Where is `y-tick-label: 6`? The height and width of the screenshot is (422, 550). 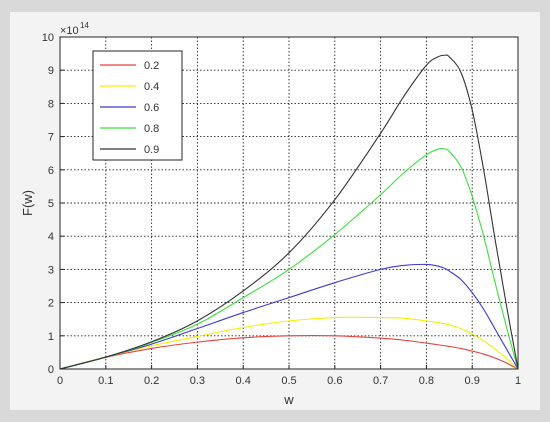
y-tick-label: 6 is located at coordinates (51, 171).